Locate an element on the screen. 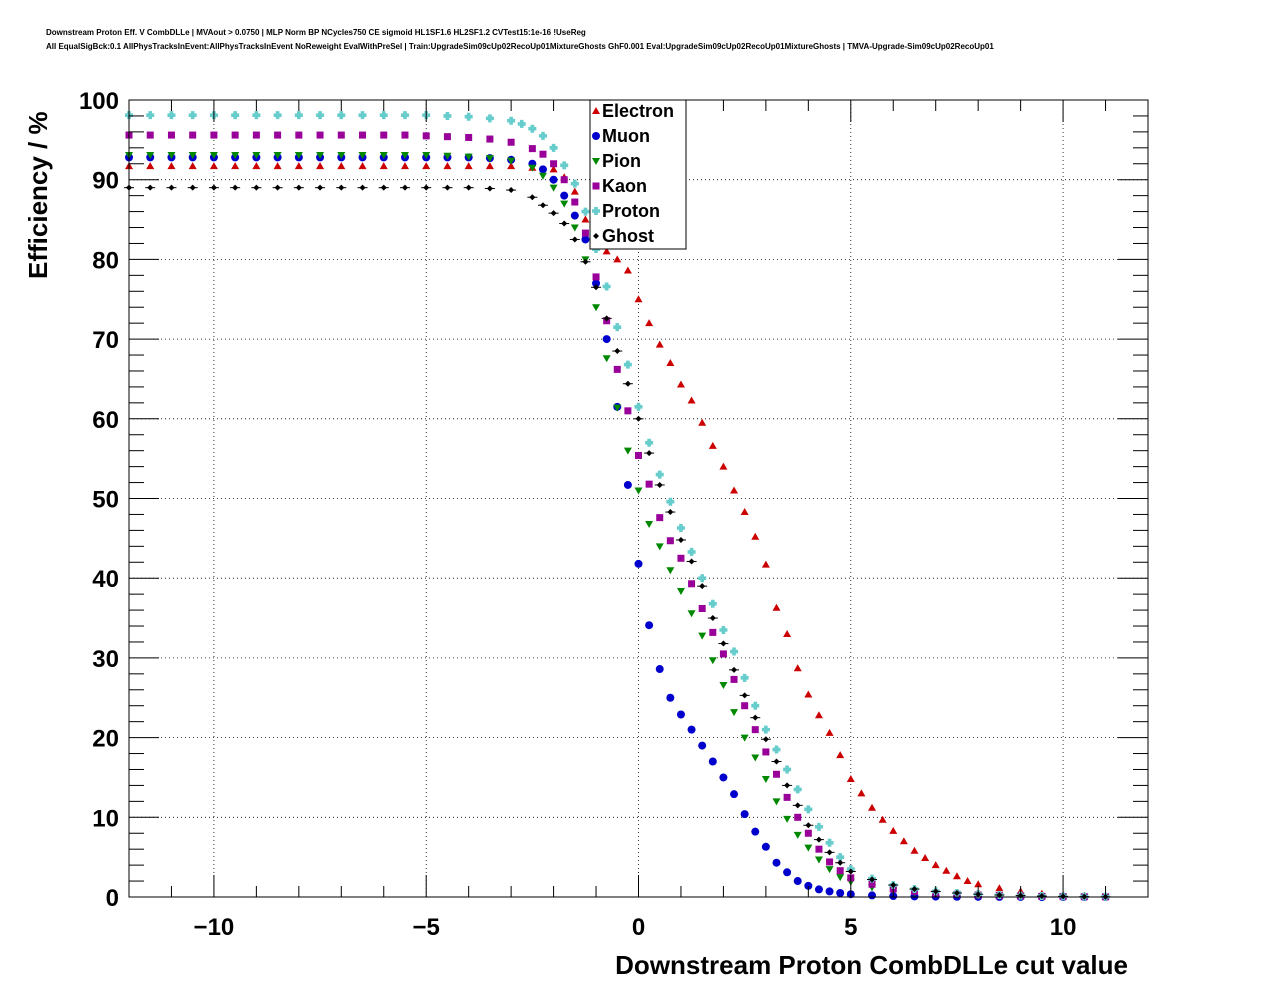  x-tick-label: 5 is located at coordinates (850, 927).